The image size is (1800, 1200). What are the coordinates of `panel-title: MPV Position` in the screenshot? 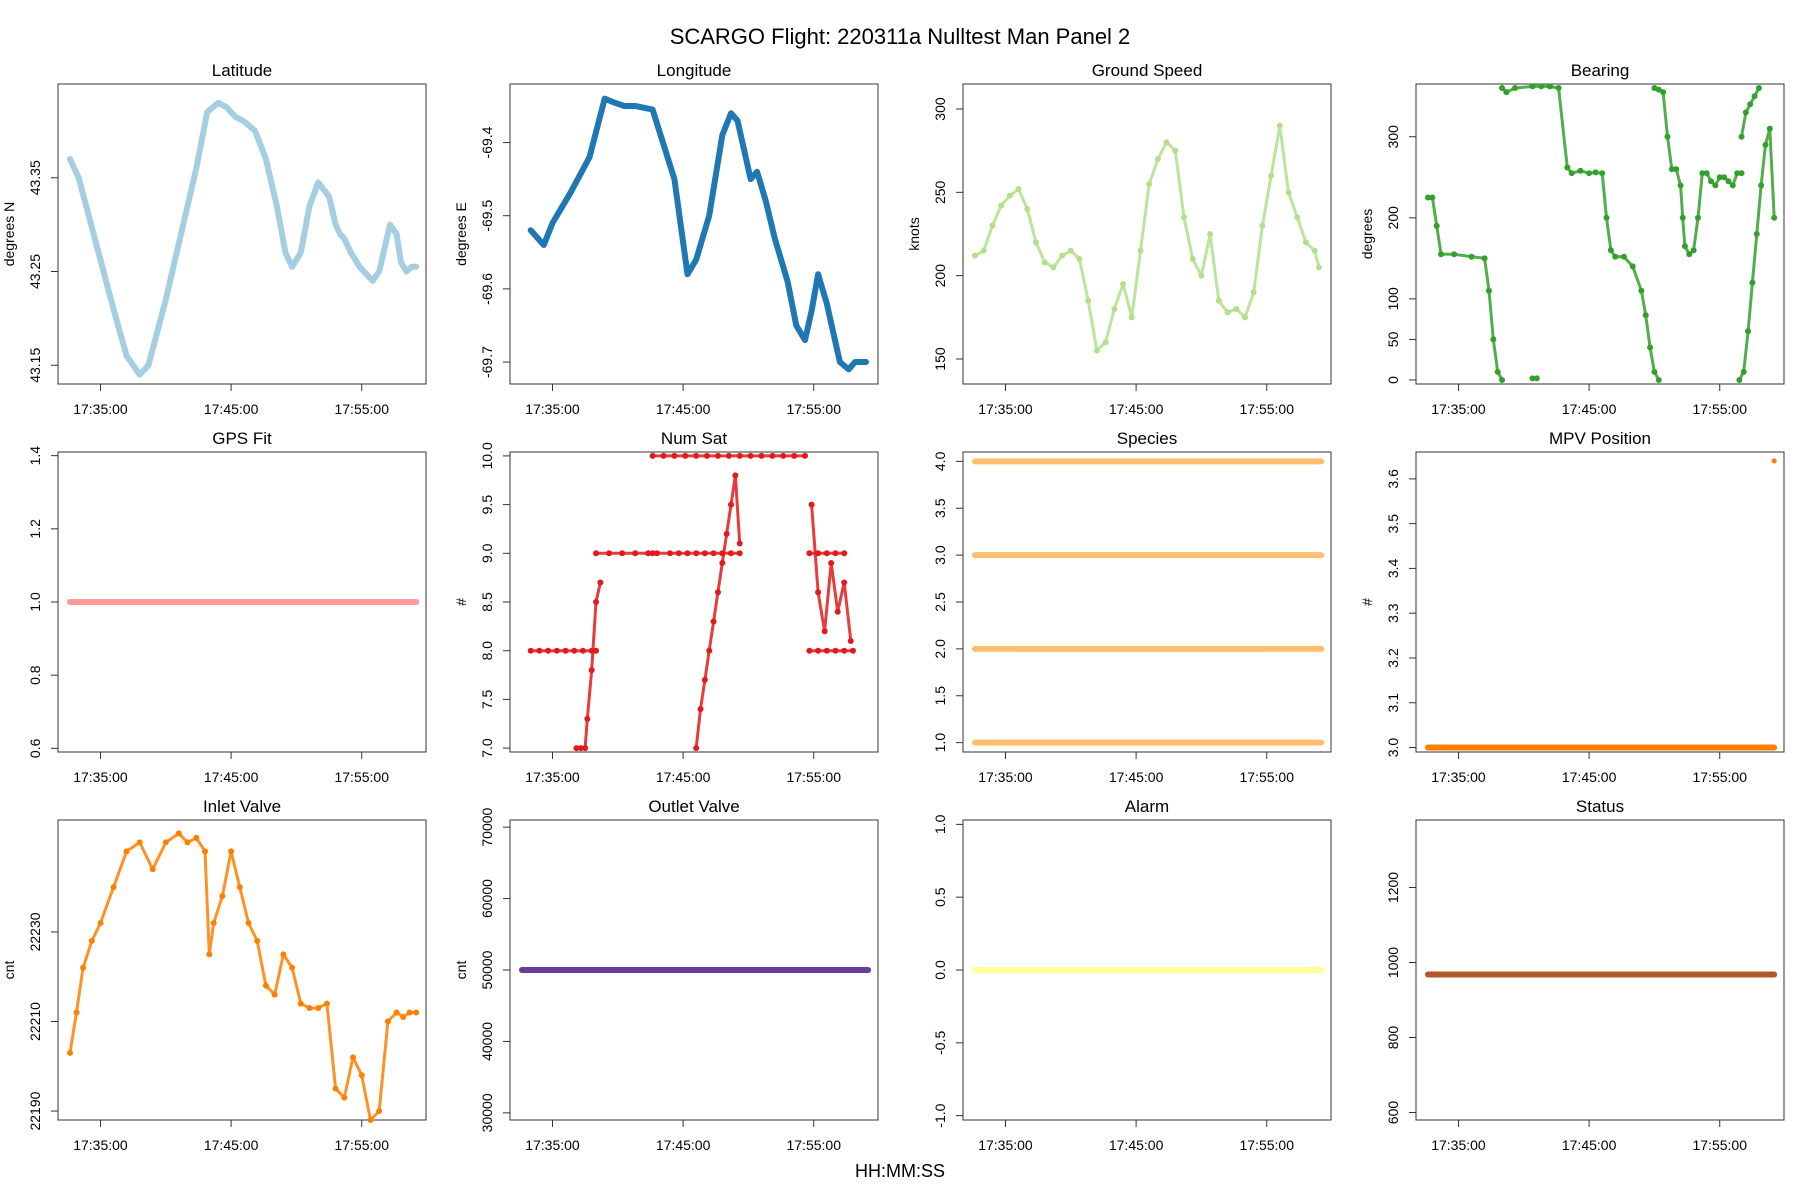 It's located at (1600, 438).